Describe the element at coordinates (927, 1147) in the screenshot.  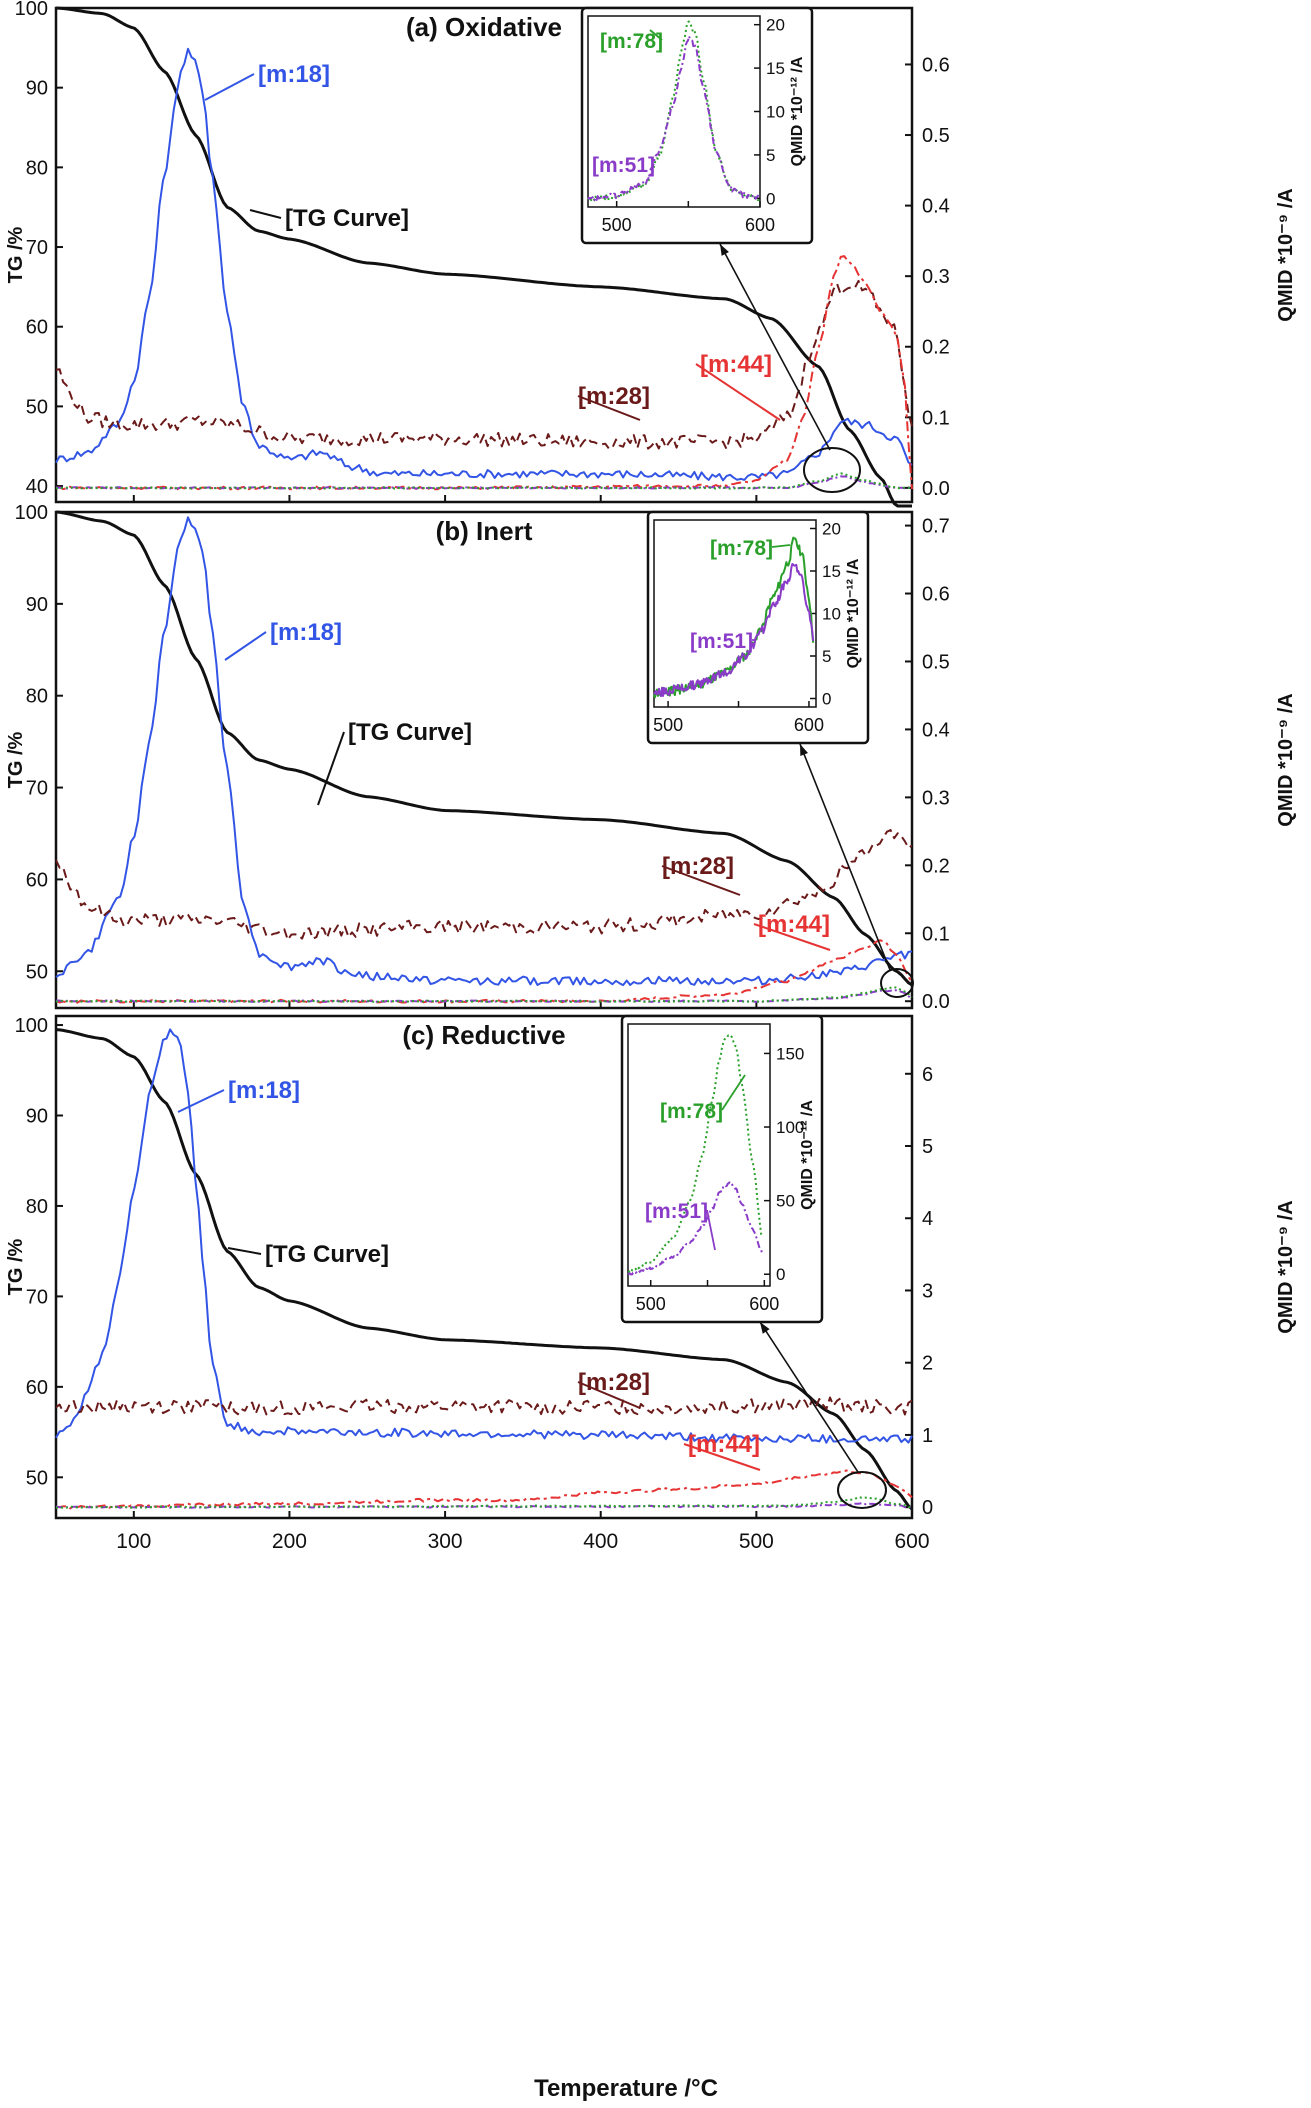
I see `right-tick-label: 5` at that location.